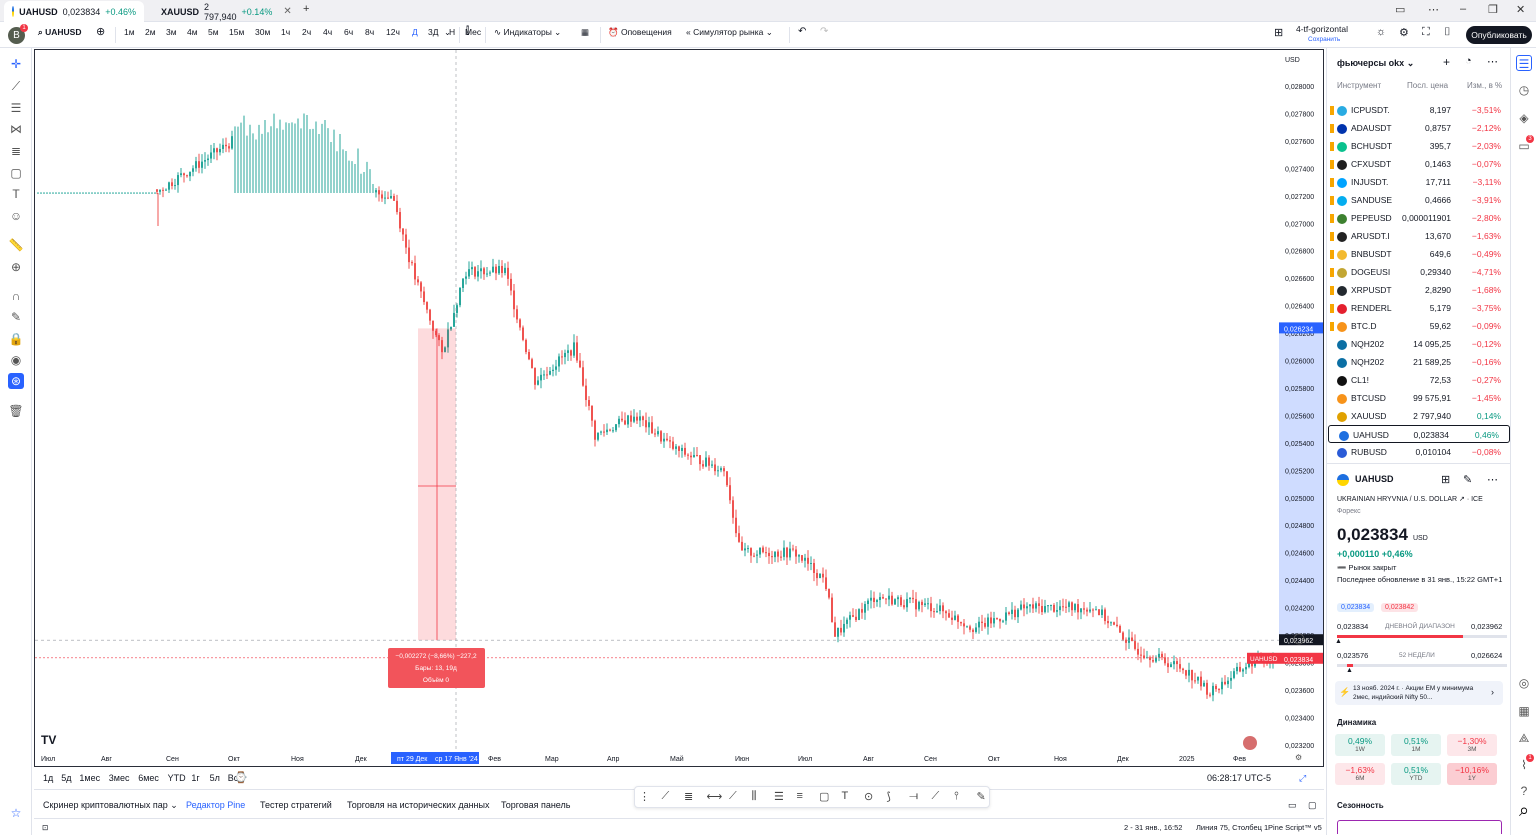 Image resolution: width=1536 pixels, height=835 pixels. I want to click on crosshair-icon: ✛, so click(16, 64).